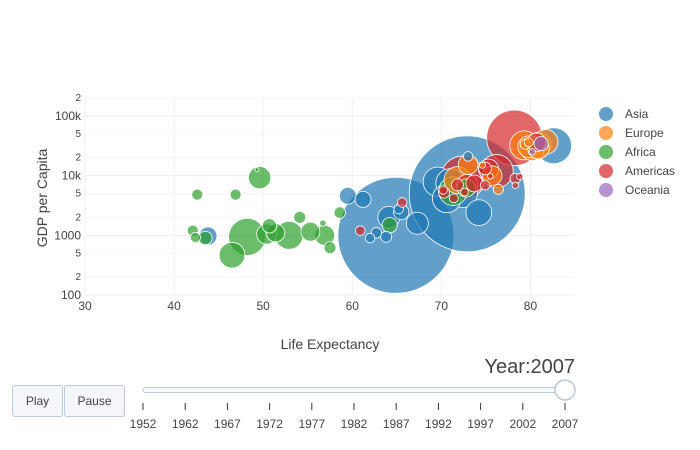 Image resolution: width=700 pixels, height=450 pixels. Describe the element at coordinates (606, 114) in the screenshot. I see `legend-marker-asia` at that location.